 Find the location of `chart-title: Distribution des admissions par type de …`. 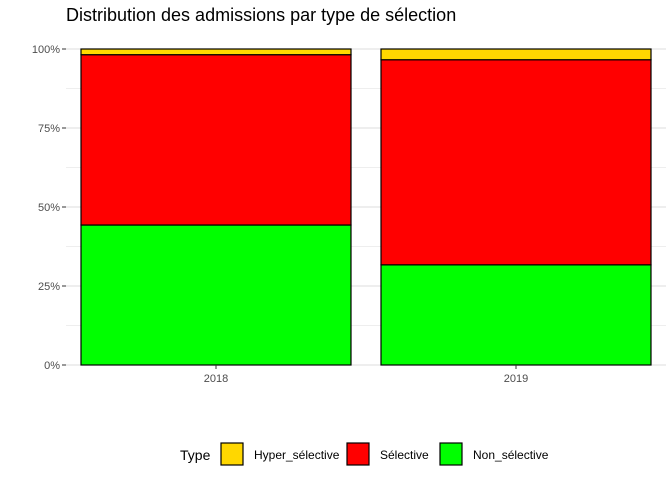

chart-title: Distribution des admissions par type de … is located at coordinates (261, 15).